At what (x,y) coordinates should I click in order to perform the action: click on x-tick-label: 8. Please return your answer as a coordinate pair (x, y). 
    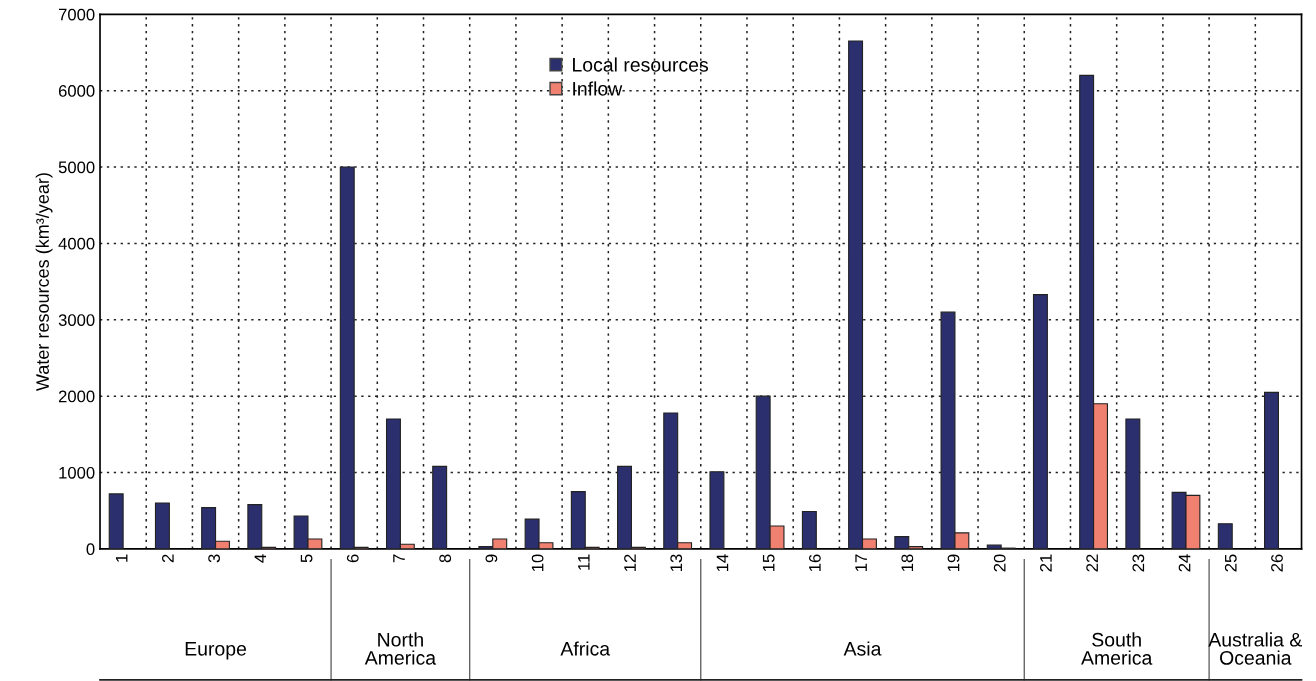
    Looking at the image, I should click on (445, 558).